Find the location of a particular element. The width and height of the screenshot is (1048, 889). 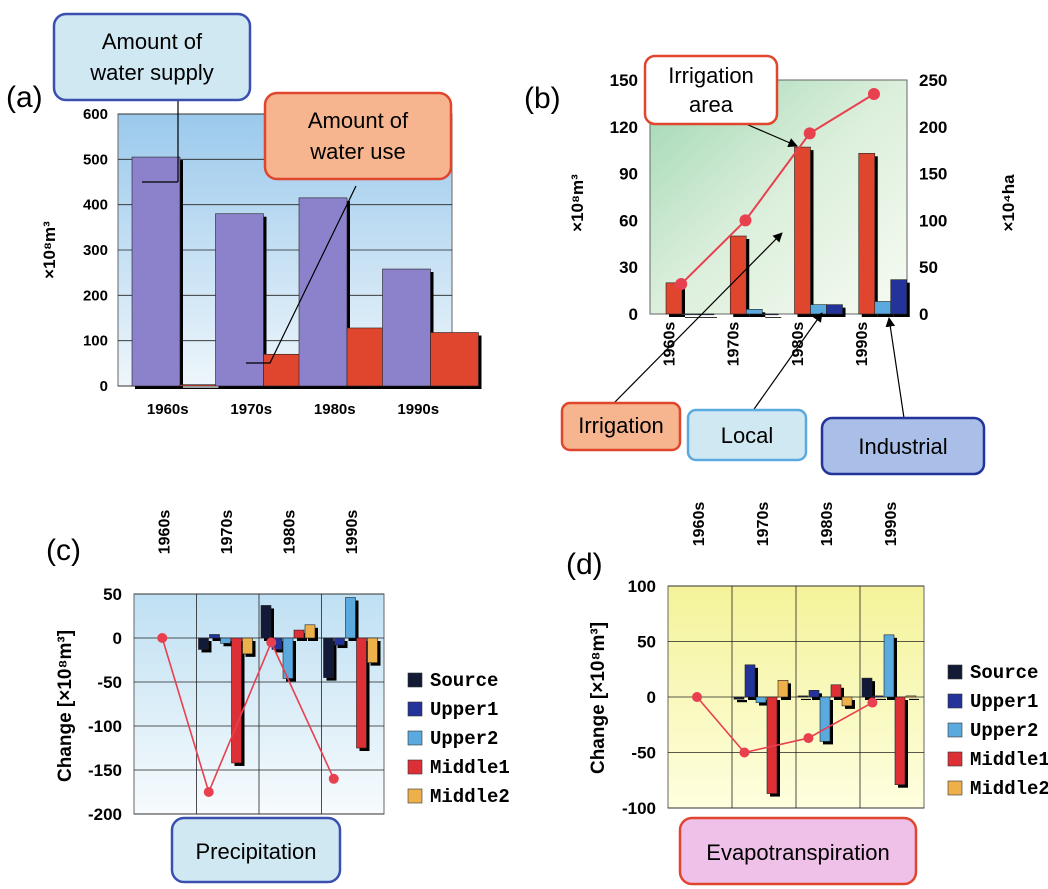

panel-b-x-ticks: 1960s 1970s 1980s 1990s is located at coordinates (766, 344).